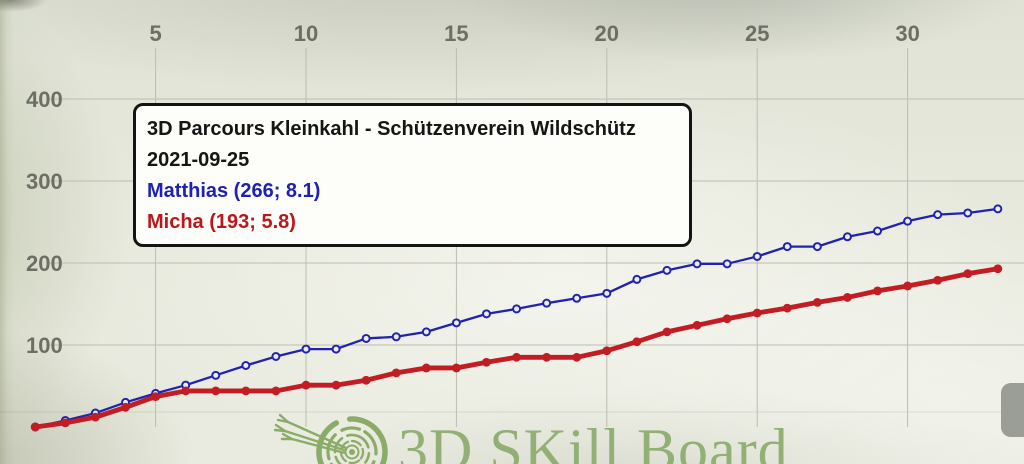  I want to click on x-tick-label-15: 15, so click(456, 33).